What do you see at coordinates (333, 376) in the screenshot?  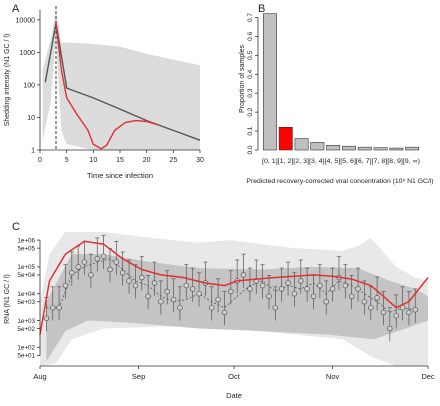 I see `panel-c-x-tick-label: Nov` at bounding box center [333, 376].